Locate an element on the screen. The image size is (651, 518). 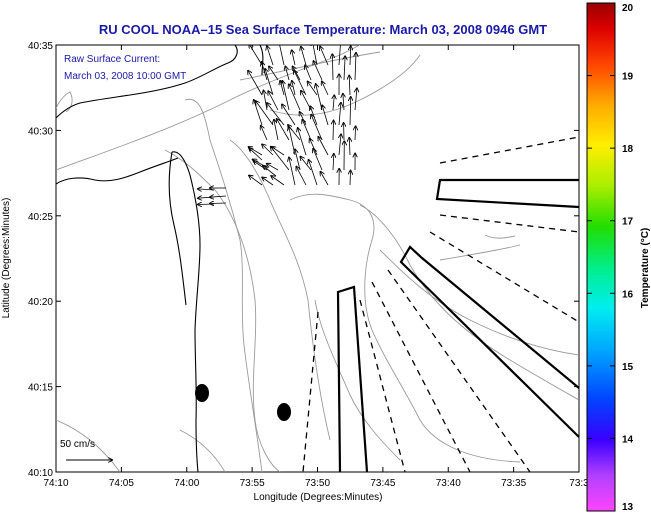
x-tick-label: 73:50 is located at coordinates (317, 483).